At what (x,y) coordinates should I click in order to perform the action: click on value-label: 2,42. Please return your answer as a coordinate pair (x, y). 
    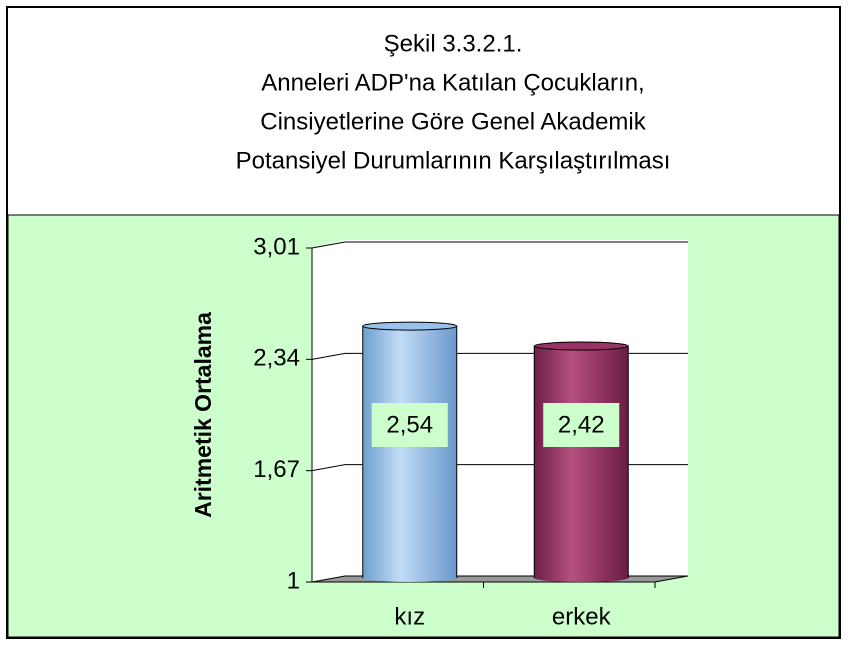
    Looking at the image, I should click on (581, 424).